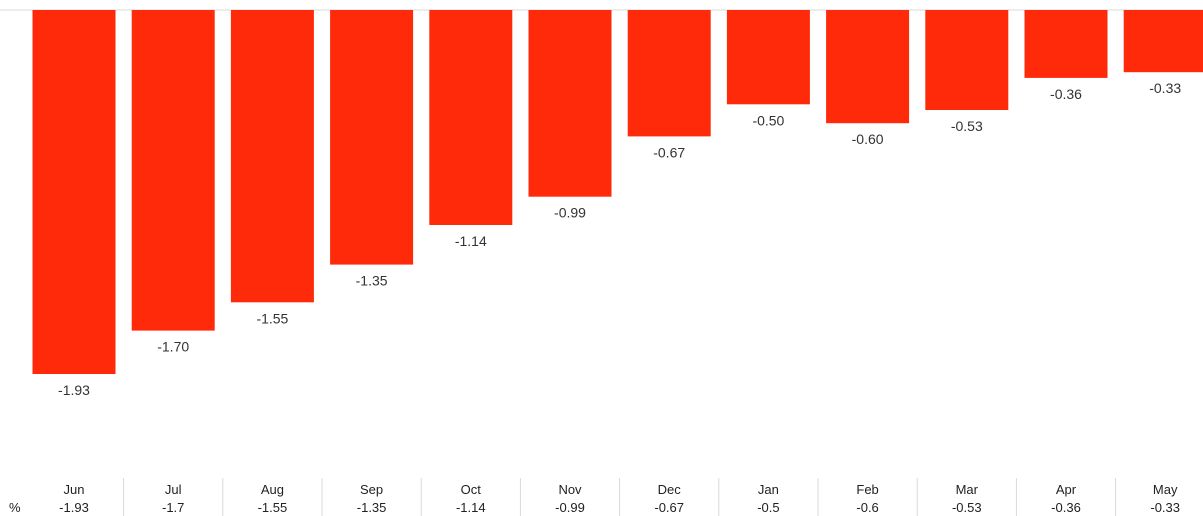  I want to click on bar-may, so click(1163, 41).